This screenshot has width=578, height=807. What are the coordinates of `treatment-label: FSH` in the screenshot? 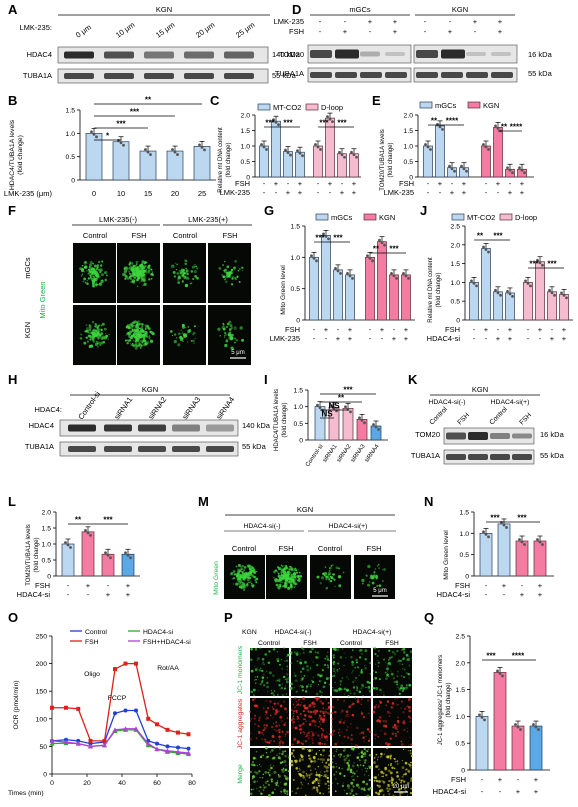 It's located at (42, 585).